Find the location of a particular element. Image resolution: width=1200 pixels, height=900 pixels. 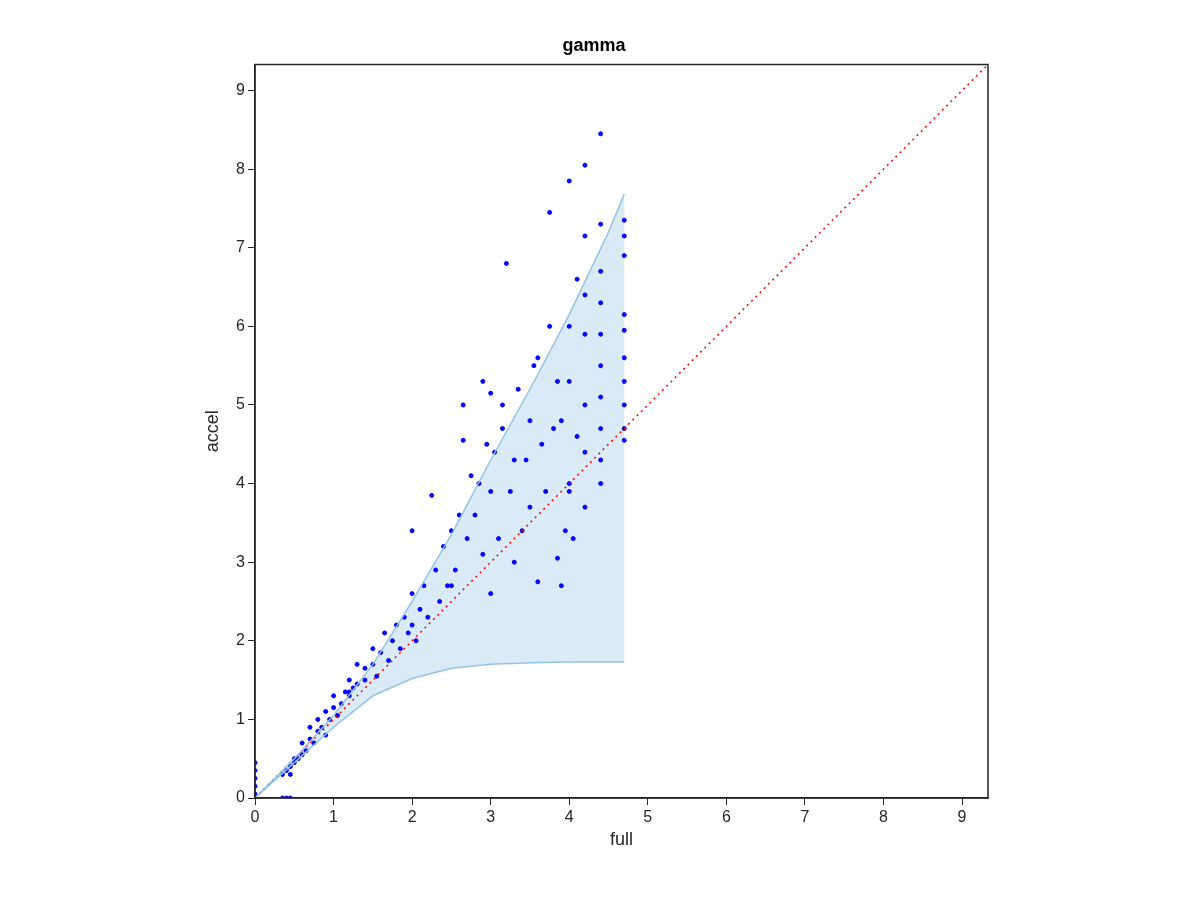

x-tick-label: 5 is located at coordinates (648, 817).